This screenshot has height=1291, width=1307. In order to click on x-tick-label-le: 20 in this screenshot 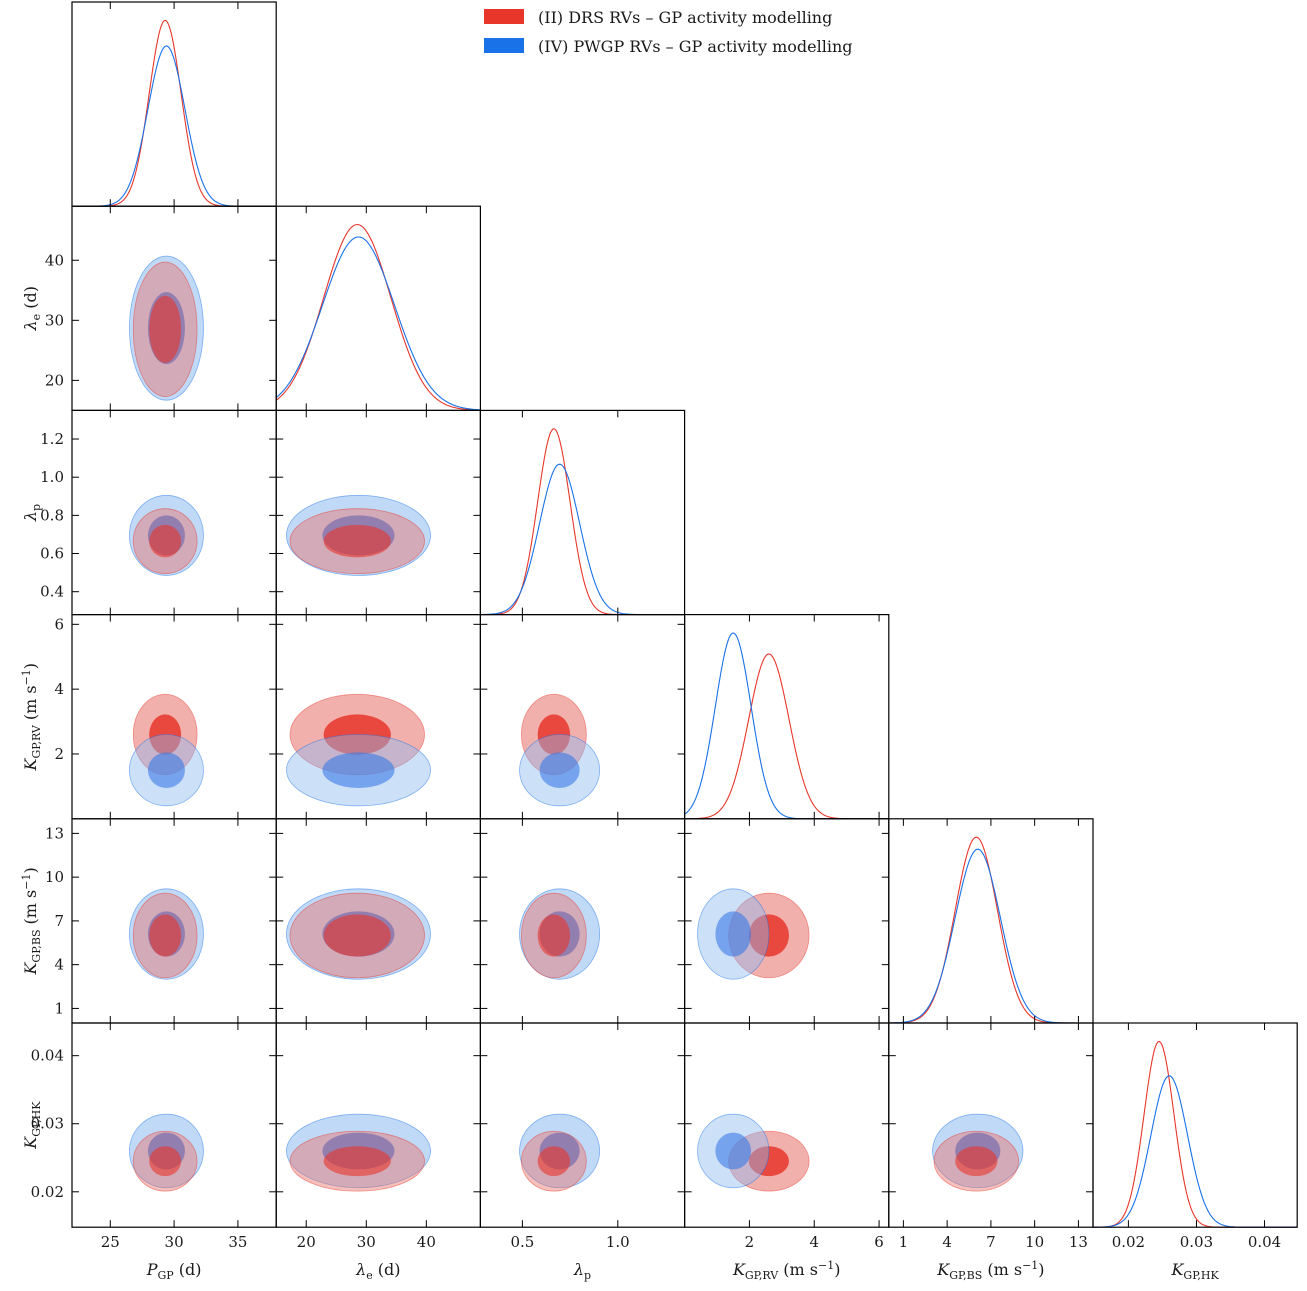, I will do `click(306, 1242)`.